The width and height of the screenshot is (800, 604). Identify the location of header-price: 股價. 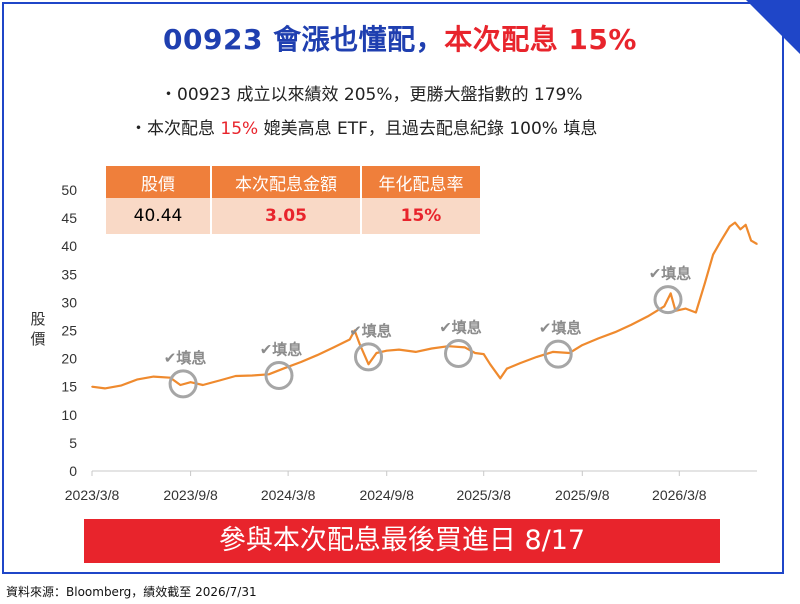
(159, 182).